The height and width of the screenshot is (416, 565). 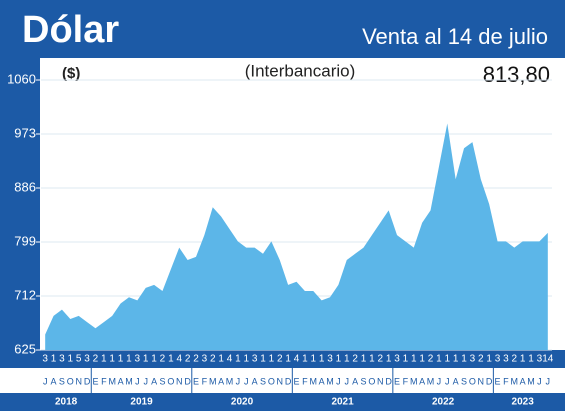 What do you see at coordinates (455, 36) in the screenshot?
I see `chart-subtitle: Venta al 14 de julio` at bounding box center [455, 36].